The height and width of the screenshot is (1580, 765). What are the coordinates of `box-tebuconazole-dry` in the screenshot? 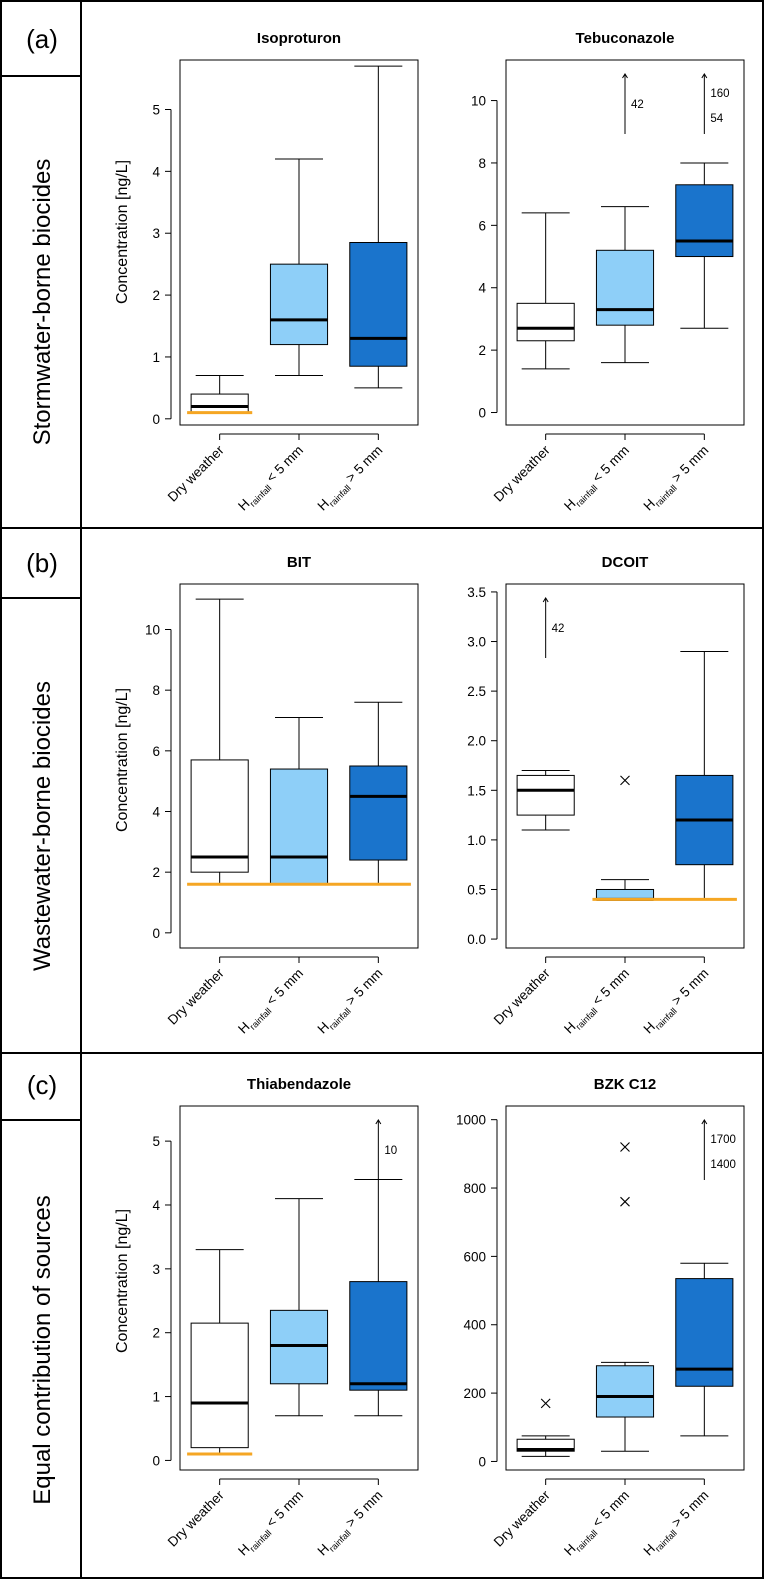 It's located at (545, 322).